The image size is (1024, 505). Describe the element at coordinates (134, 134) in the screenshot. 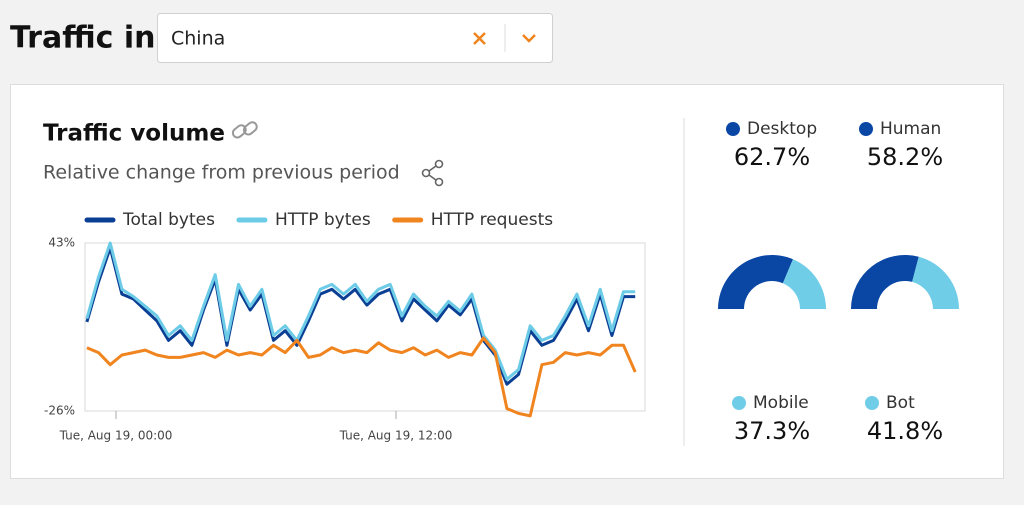

I see `card-title: Traffic volume` at that location.